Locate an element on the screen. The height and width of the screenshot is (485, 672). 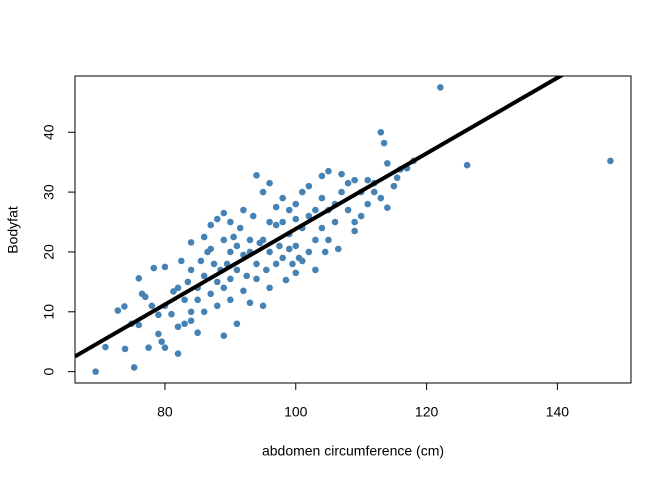
y-axis-label: Bodyfat is located at coordinates (13, 230).